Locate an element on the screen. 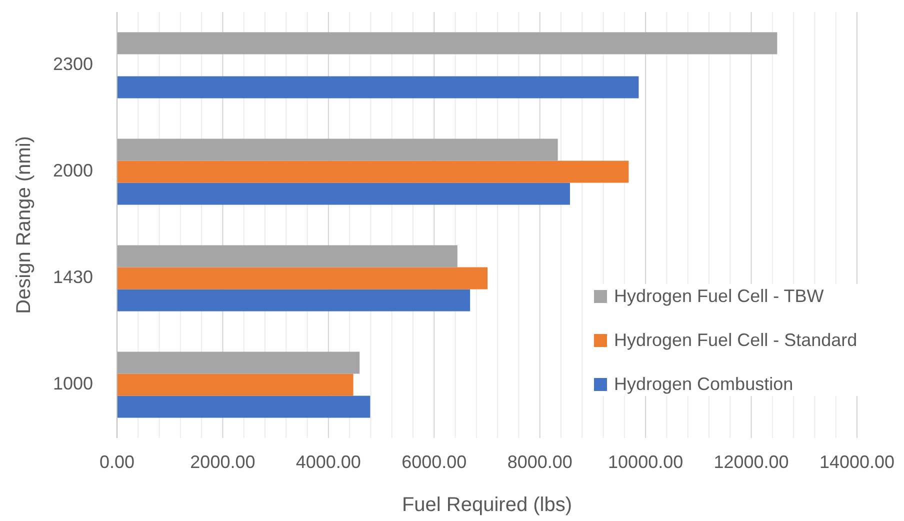  x-tick-label: 10000.00 is located at coordinates (646, 462).